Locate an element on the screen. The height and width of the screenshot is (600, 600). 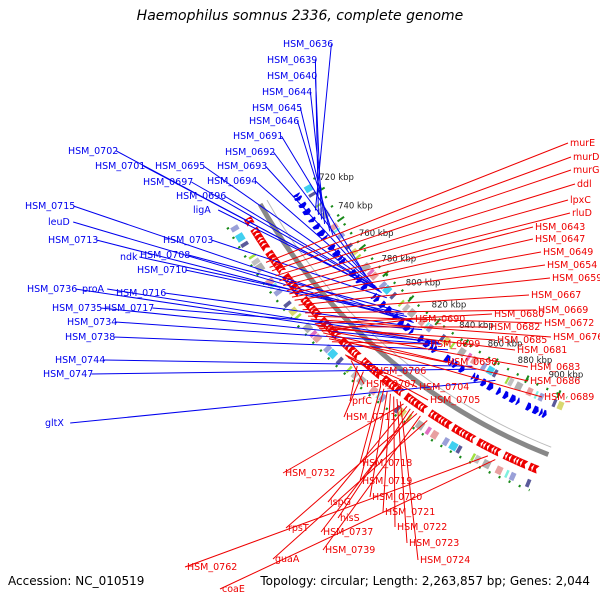
forward-gene-label: HSM_0717 is located at coordinates (129, 308).